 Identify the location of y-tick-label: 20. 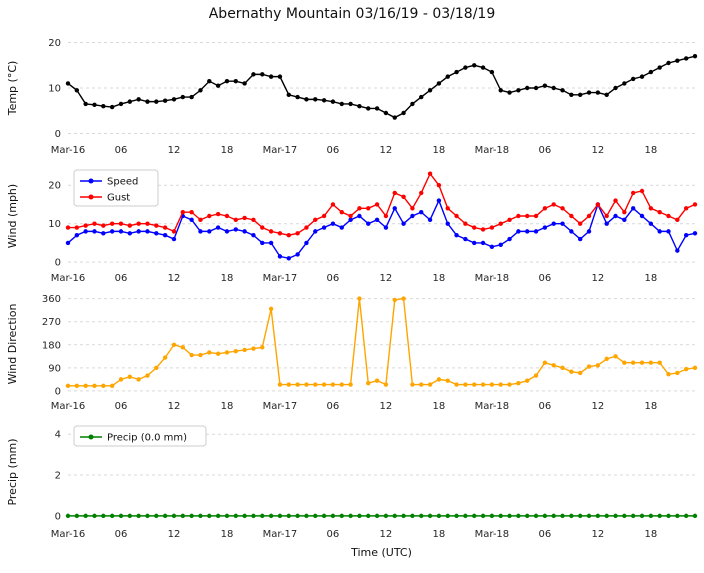
(54, 186).